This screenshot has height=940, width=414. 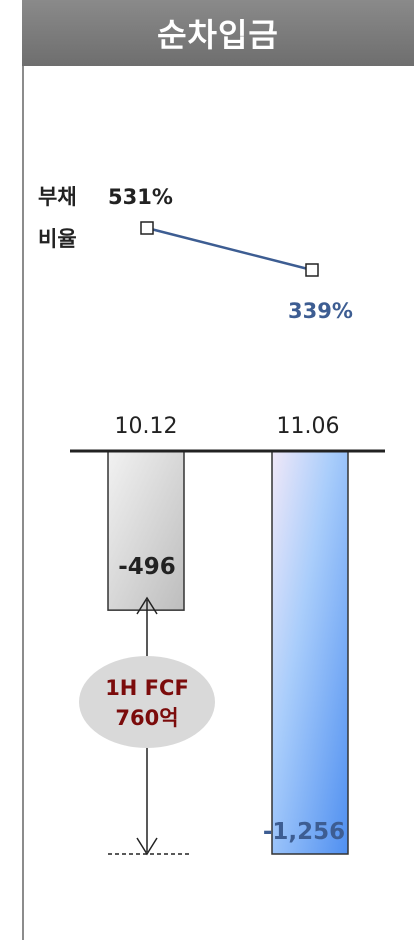 What do you see at coordinates (229, 249) in the screenshot?
I see `debt-ratio-line` at bounding box center [229, 249].